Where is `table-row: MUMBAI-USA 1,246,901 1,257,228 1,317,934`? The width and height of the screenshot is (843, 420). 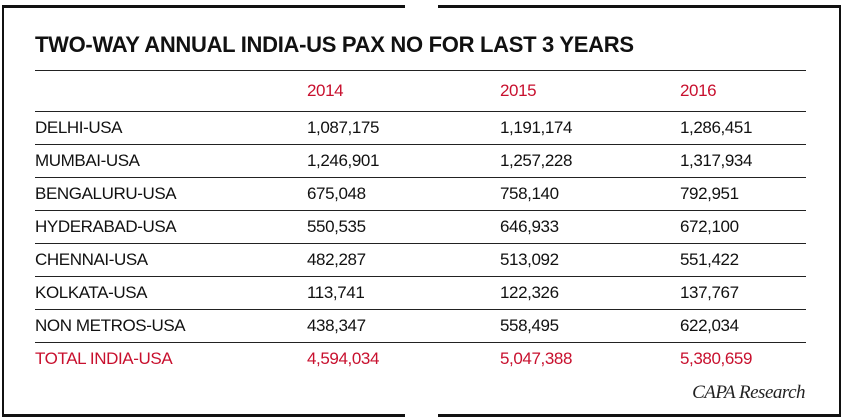 table-row: MUMBAI-USA 1,246,901 1,257,228 1,317,934 is located at coordinates (420, 161).